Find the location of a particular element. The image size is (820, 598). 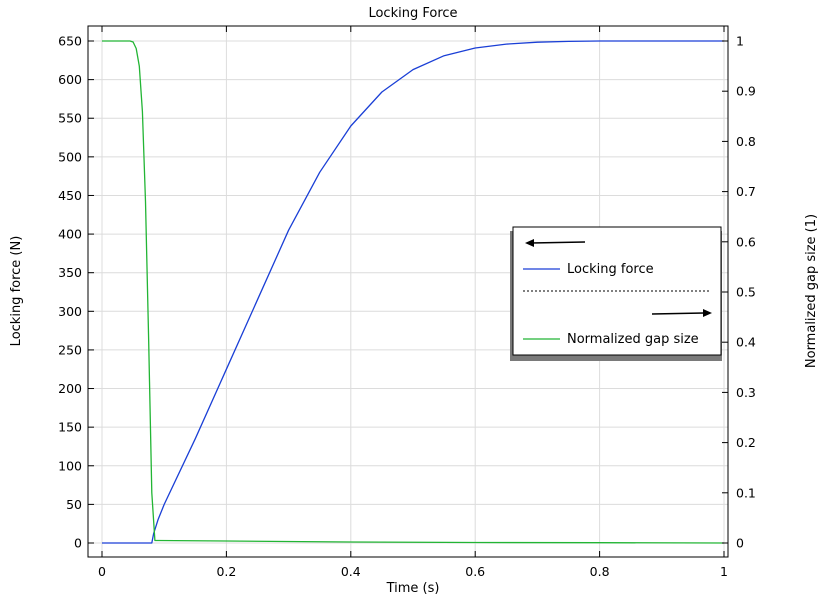

x-tick-label: 0.8 is located at coordinates (600, 571).